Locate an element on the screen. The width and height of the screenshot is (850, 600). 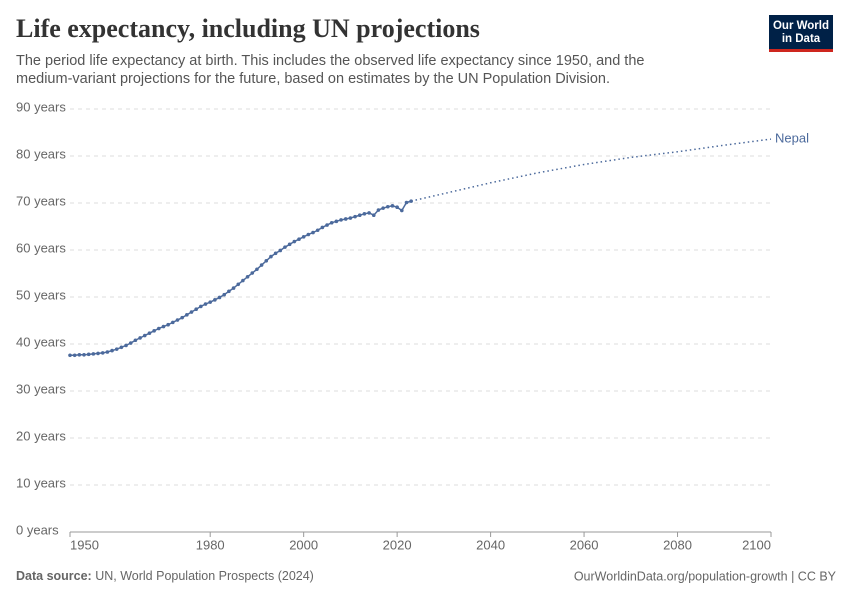
x-tick-label: 2100 is located at coordinates (756, 544).